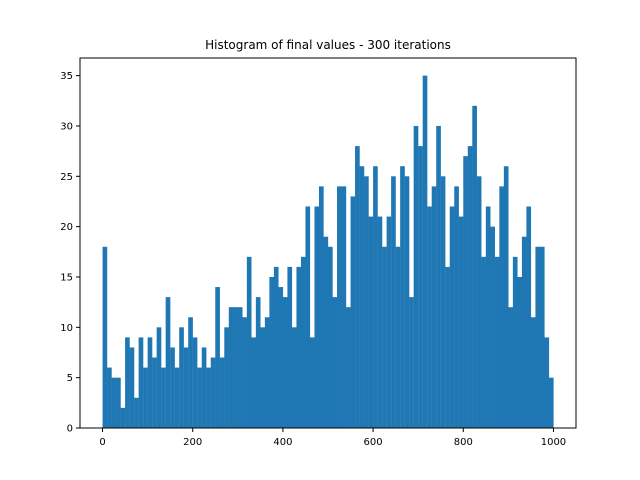  I want to click on y-tick-label: 20, so click(66, 227).